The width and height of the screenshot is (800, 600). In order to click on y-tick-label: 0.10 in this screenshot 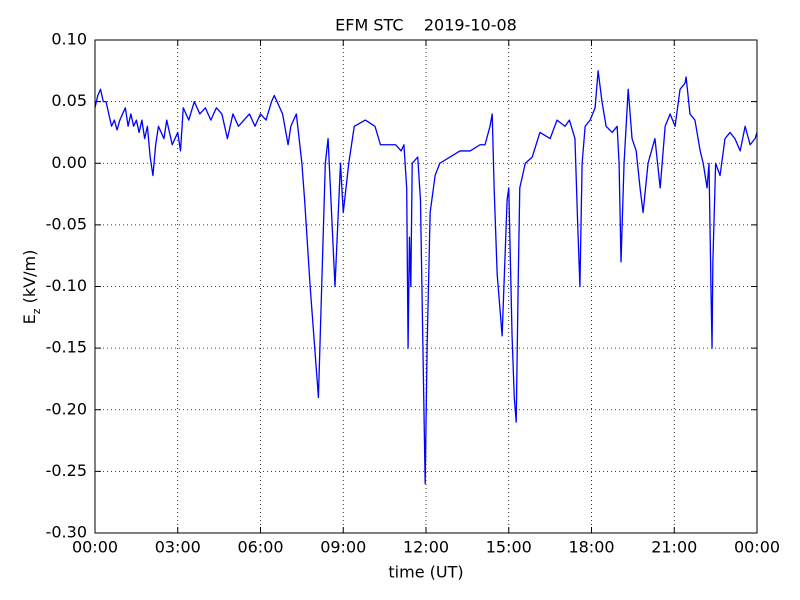, I will do `click(69, 39)`.